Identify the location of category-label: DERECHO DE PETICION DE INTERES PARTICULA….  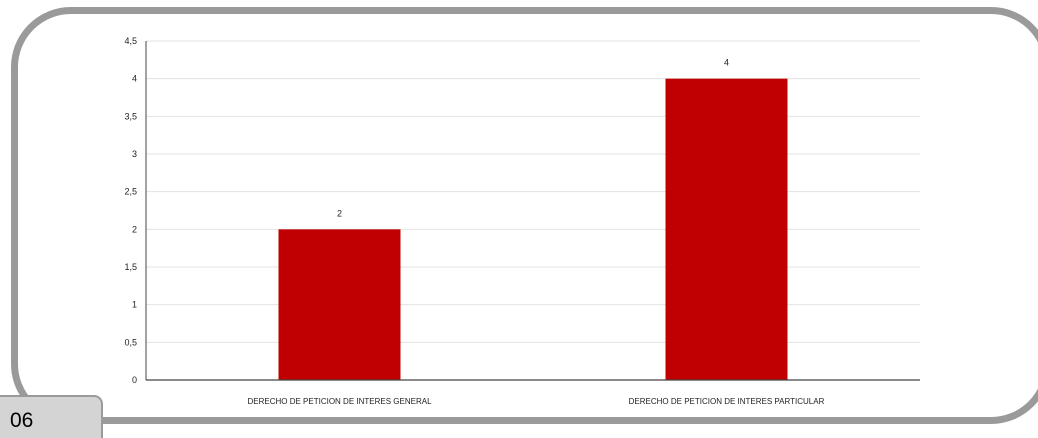
(727, 401).